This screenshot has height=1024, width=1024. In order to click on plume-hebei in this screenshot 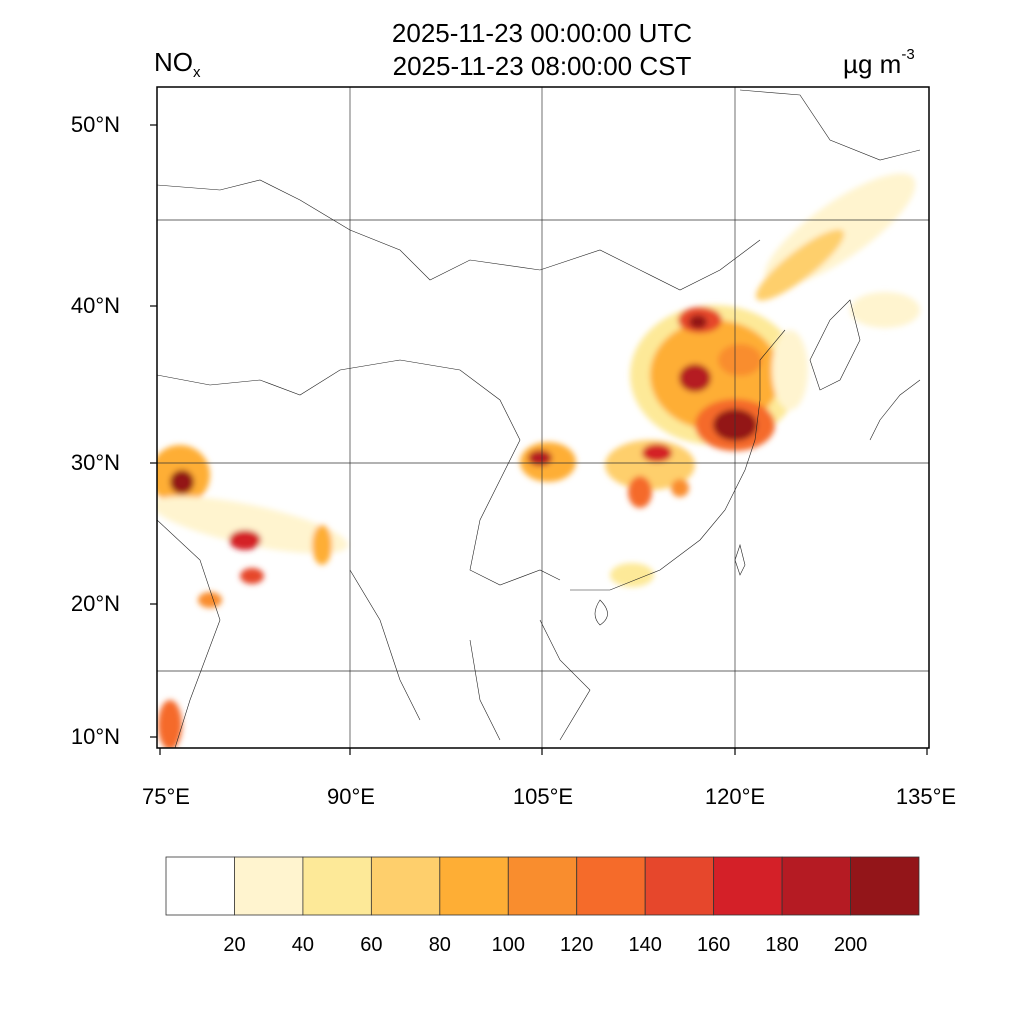, I will do `click(695, 378)`.